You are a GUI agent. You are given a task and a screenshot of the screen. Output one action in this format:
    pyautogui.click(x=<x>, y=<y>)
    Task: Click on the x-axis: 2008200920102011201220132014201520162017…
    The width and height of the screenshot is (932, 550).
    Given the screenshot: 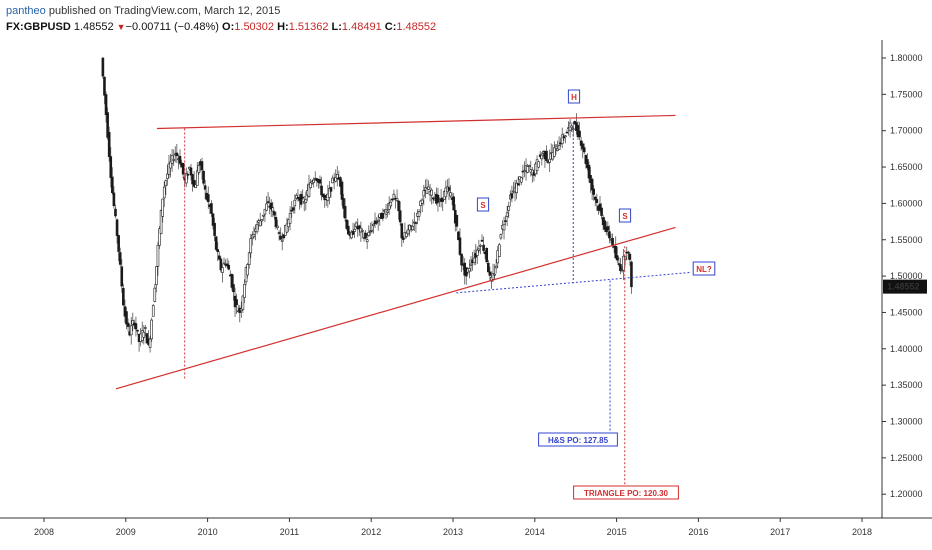 What is the action you would take?
    pyautogui.click(x=453, y=527)
    